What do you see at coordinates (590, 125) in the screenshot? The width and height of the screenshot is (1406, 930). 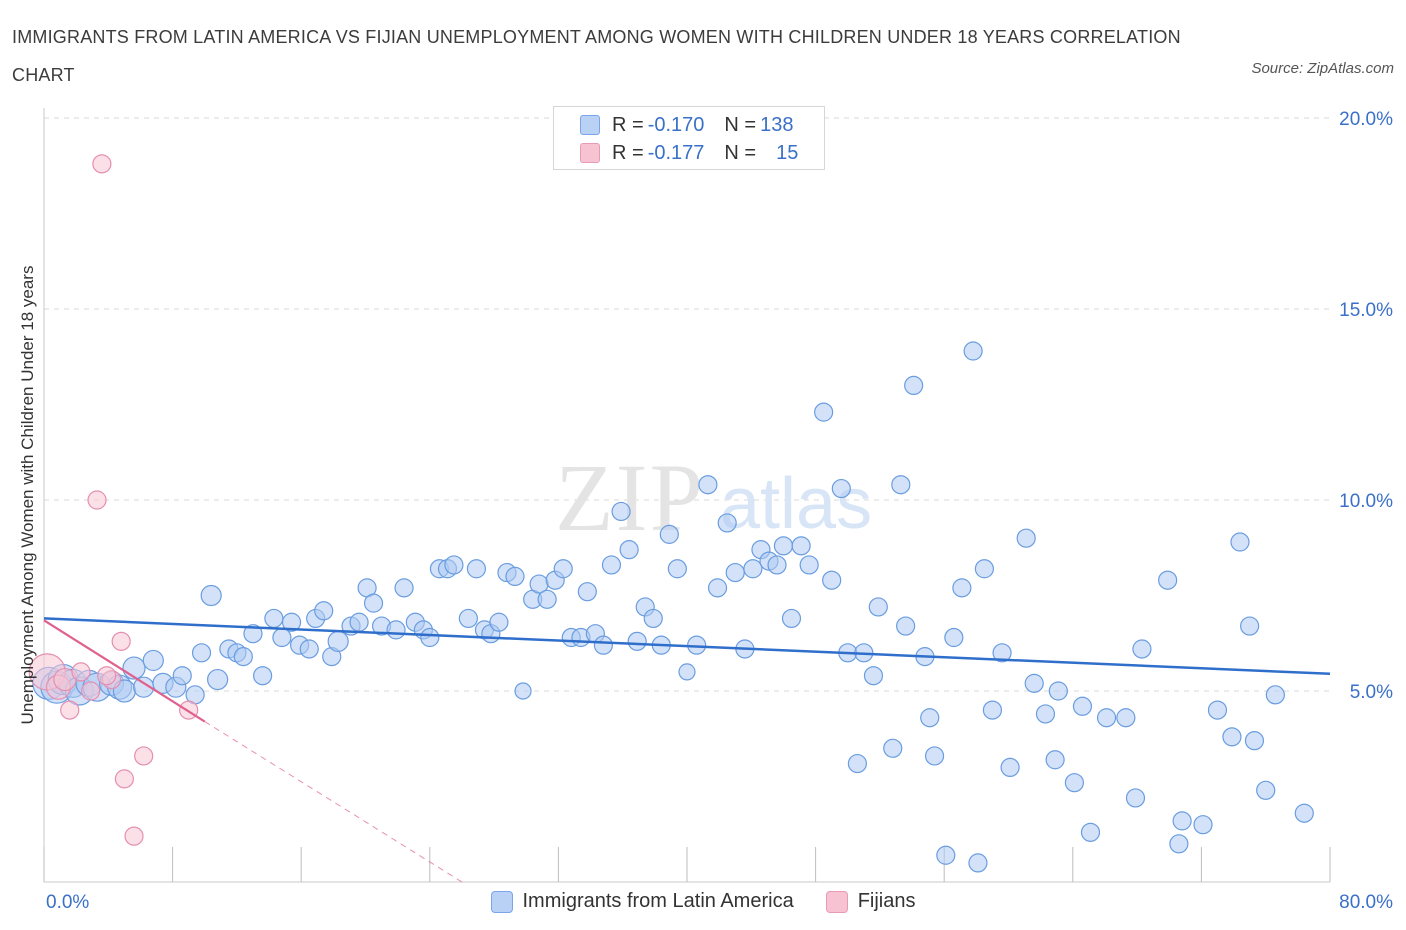 I see `legend-swatch-blue` at bounding box center [590, 125].